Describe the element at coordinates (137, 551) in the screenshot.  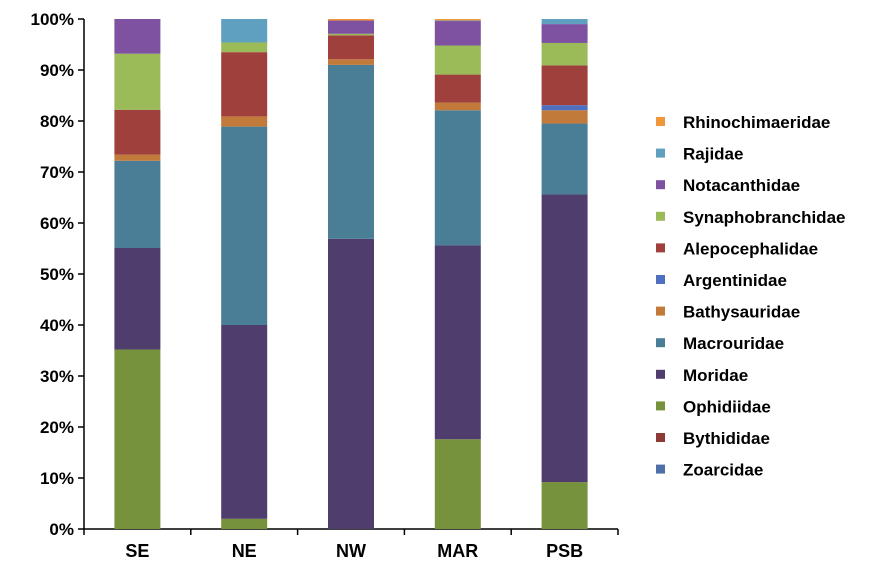
I see `x-category-label: SE` at that location.